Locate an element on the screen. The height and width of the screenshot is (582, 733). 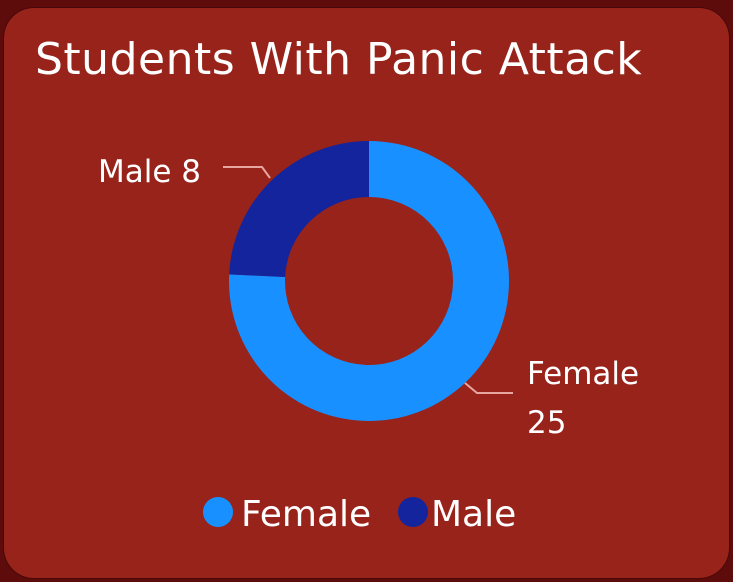
donut-slice-male is located at coordinates (299, 209).